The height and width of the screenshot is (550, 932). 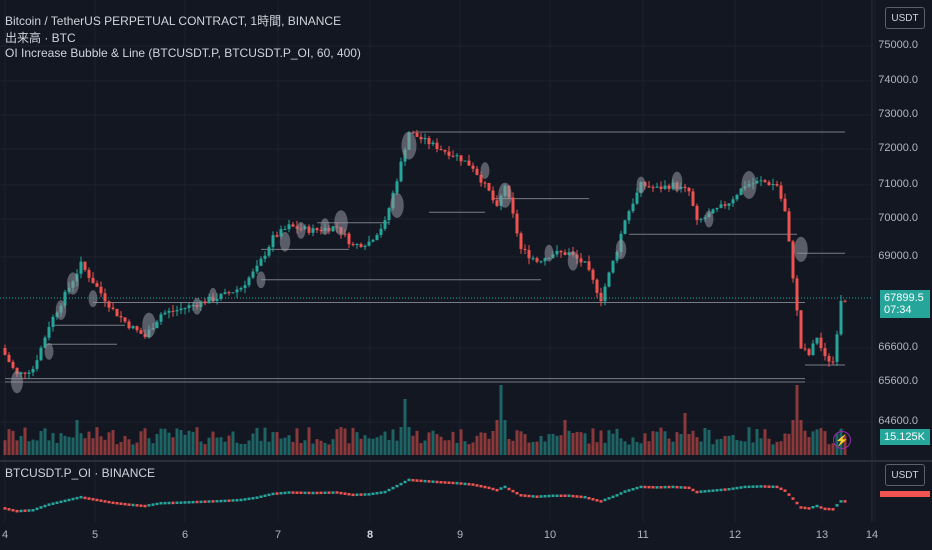 I want to click on time-tick-label: 9, so click(x=460, y=535).